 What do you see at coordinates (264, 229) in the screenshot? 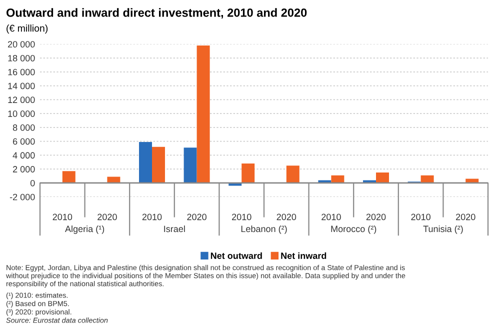
I see `text: Lebanon (²)` at bounding box center [264, 229].